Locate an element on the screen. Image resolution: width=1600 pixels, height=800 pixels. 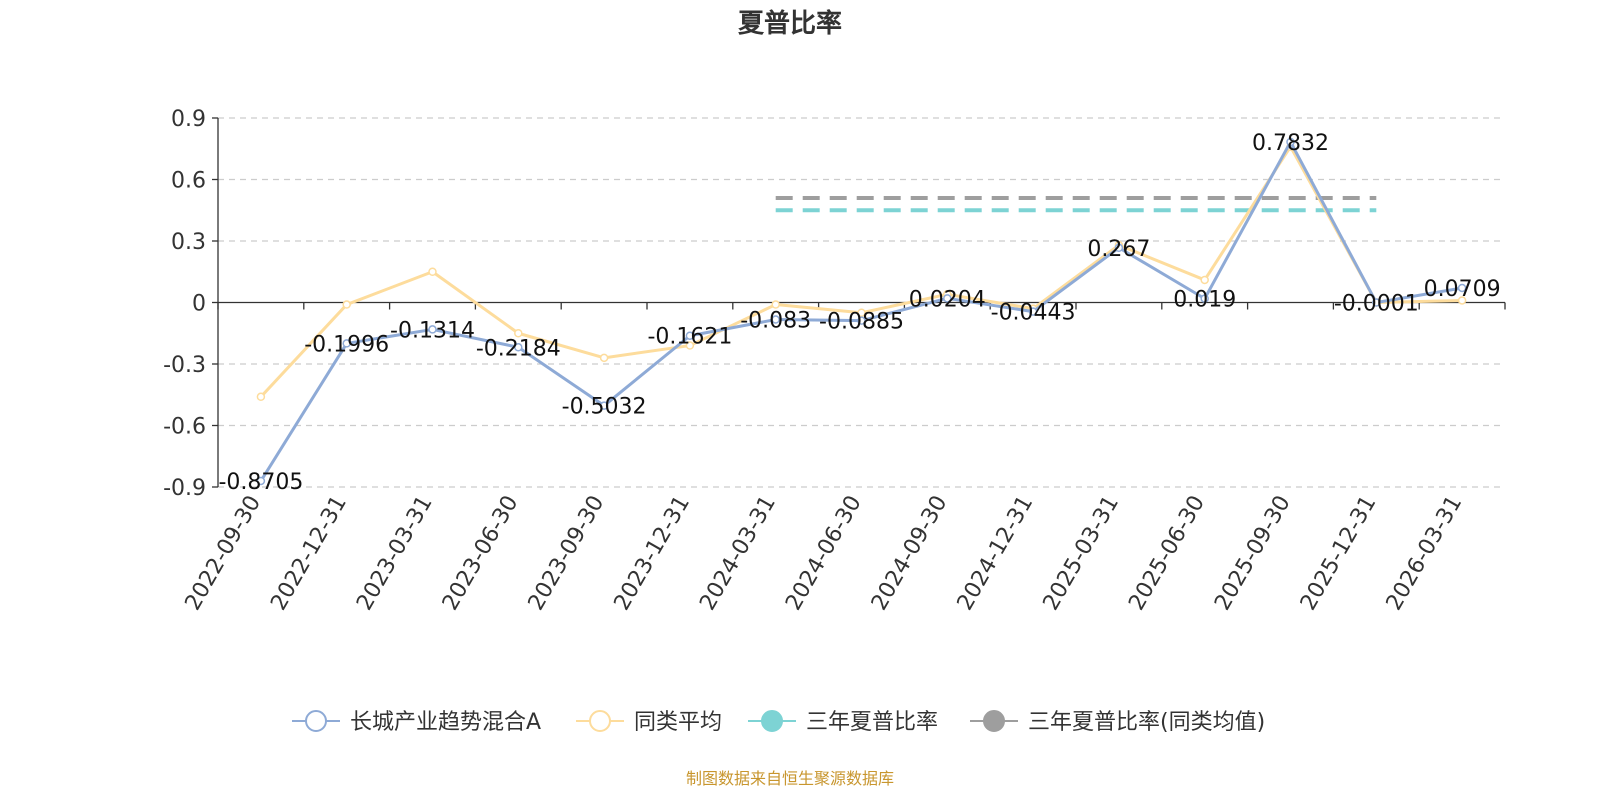
data-label: -0.0443 is located at coordinates (1033, 313).